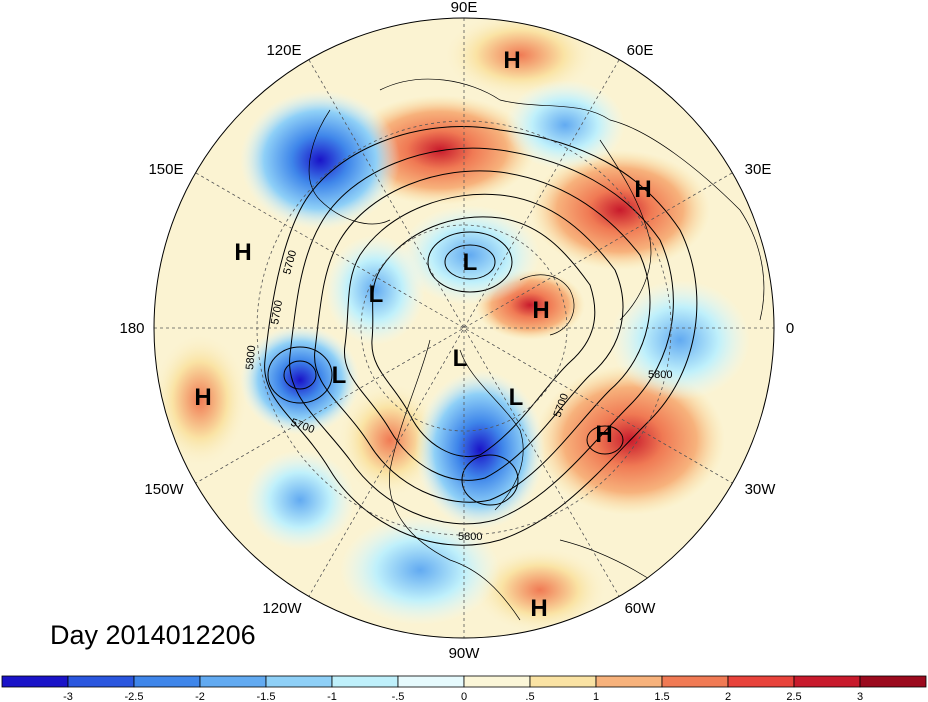  Describe the element at coordinates (153, 635) in the screenshot. I see `map-title: Day 2014012206` at that location.